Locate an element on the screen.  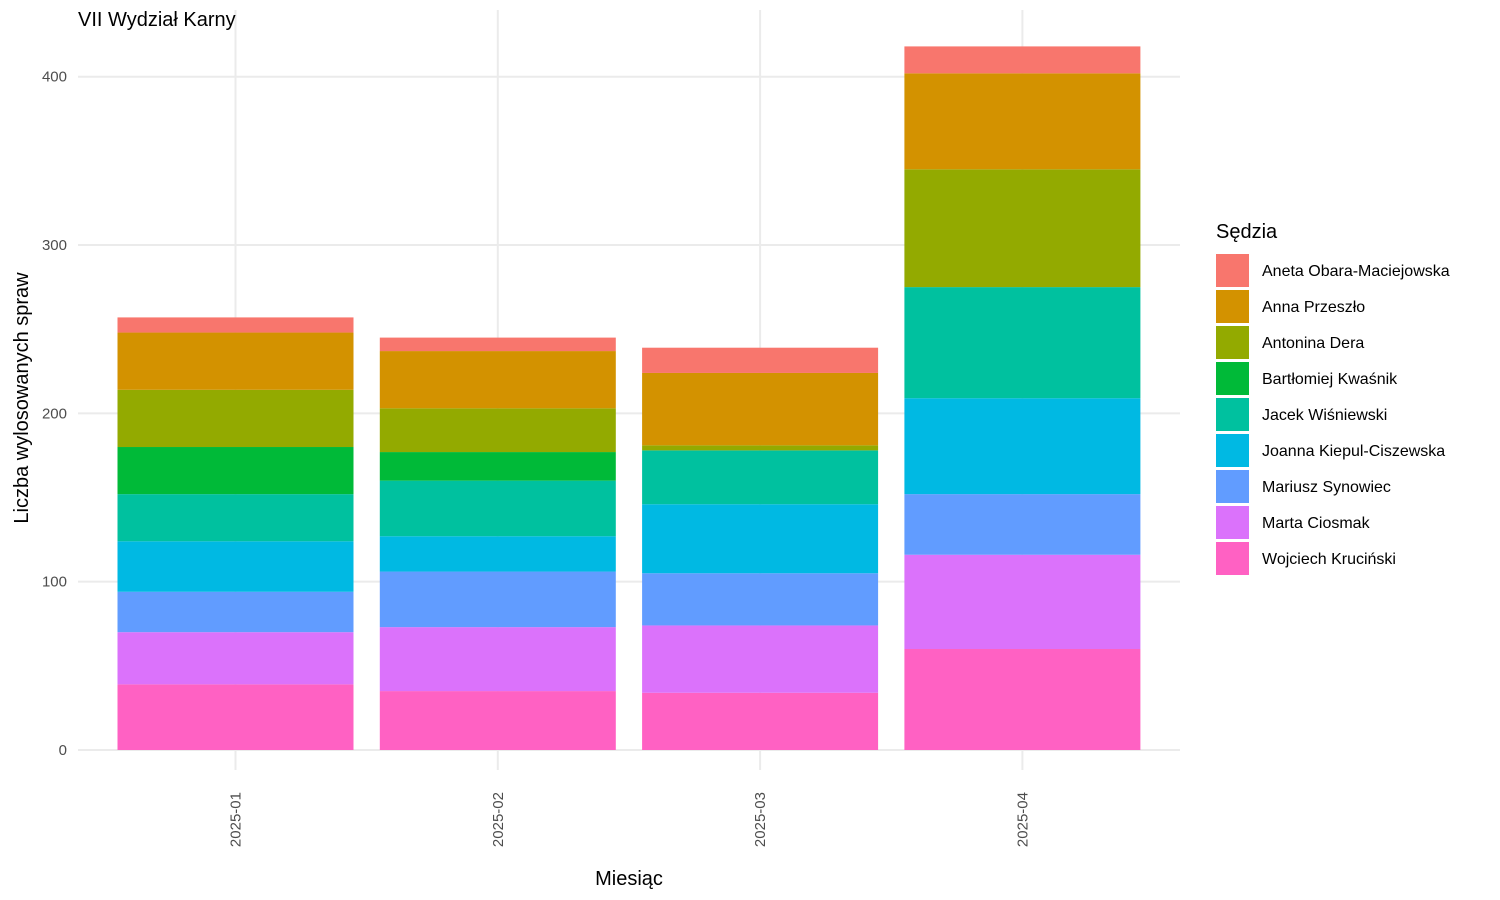
y-tick-label: 0 is located at coordinates (63, 750).